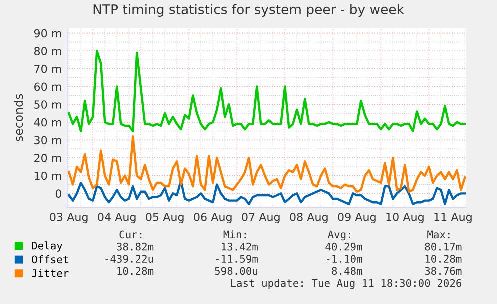 This screenshot has height=304, width=497. Describe the element at coordinates (240, 246) in the screenshot. I see `text: 13.42m` at that location.